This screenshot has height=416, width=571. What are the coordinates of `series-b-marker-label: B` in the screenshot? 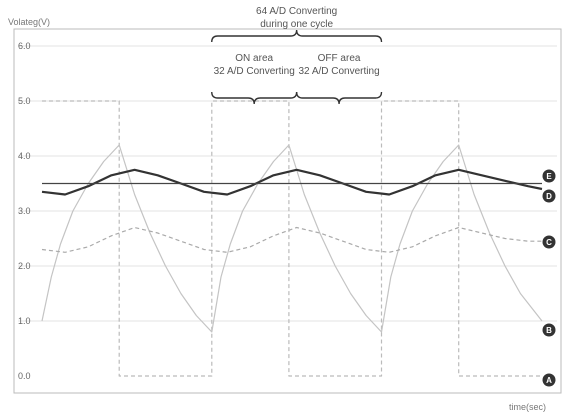 It's located at (549, 330).